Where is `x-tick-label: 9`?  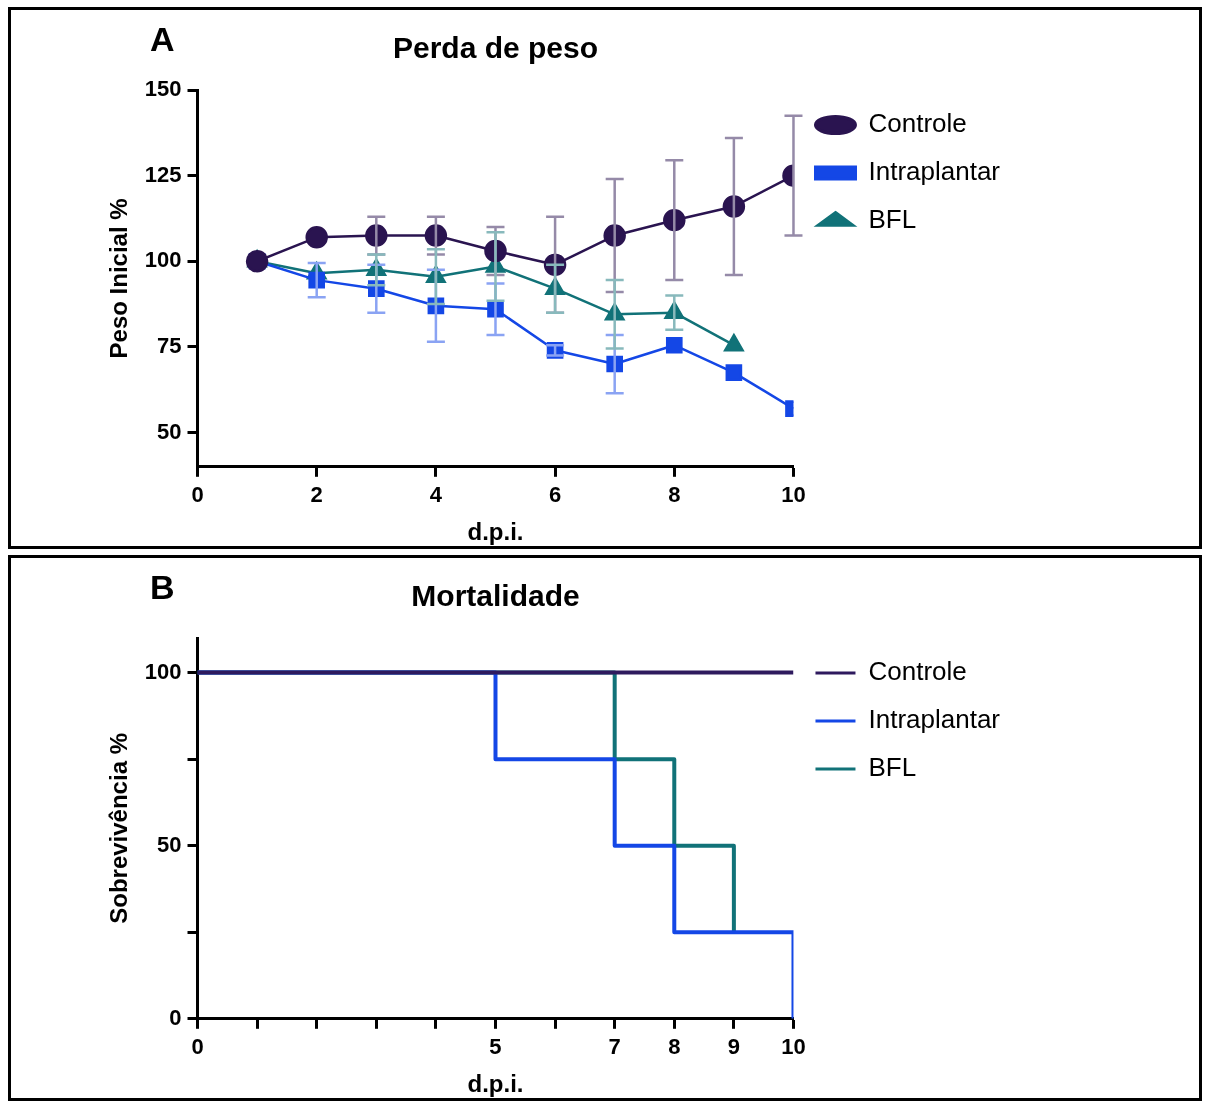
x-tick-label: 9 is located at coordinates (733, 1047).